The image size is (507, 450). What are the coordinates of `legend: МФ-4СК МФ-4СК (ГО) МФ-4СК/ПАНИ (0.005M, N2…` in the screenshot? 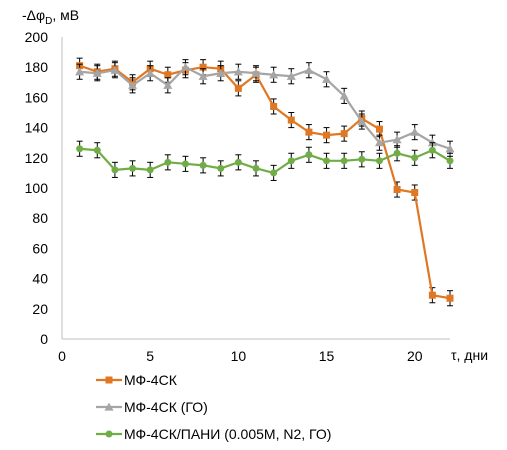 It's located at (213, 407).